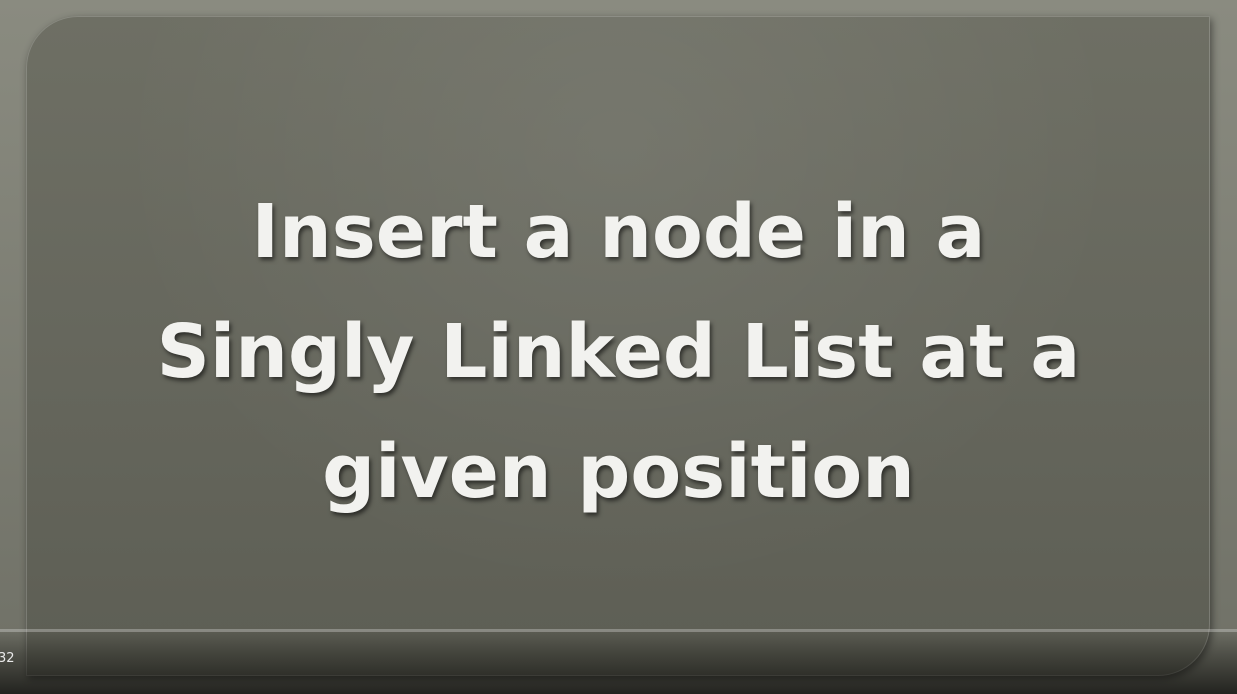  What do you see at coordinates (7, 658) in the screenshot?
I see `time-readout: 32` at bounding box center [7, 658].